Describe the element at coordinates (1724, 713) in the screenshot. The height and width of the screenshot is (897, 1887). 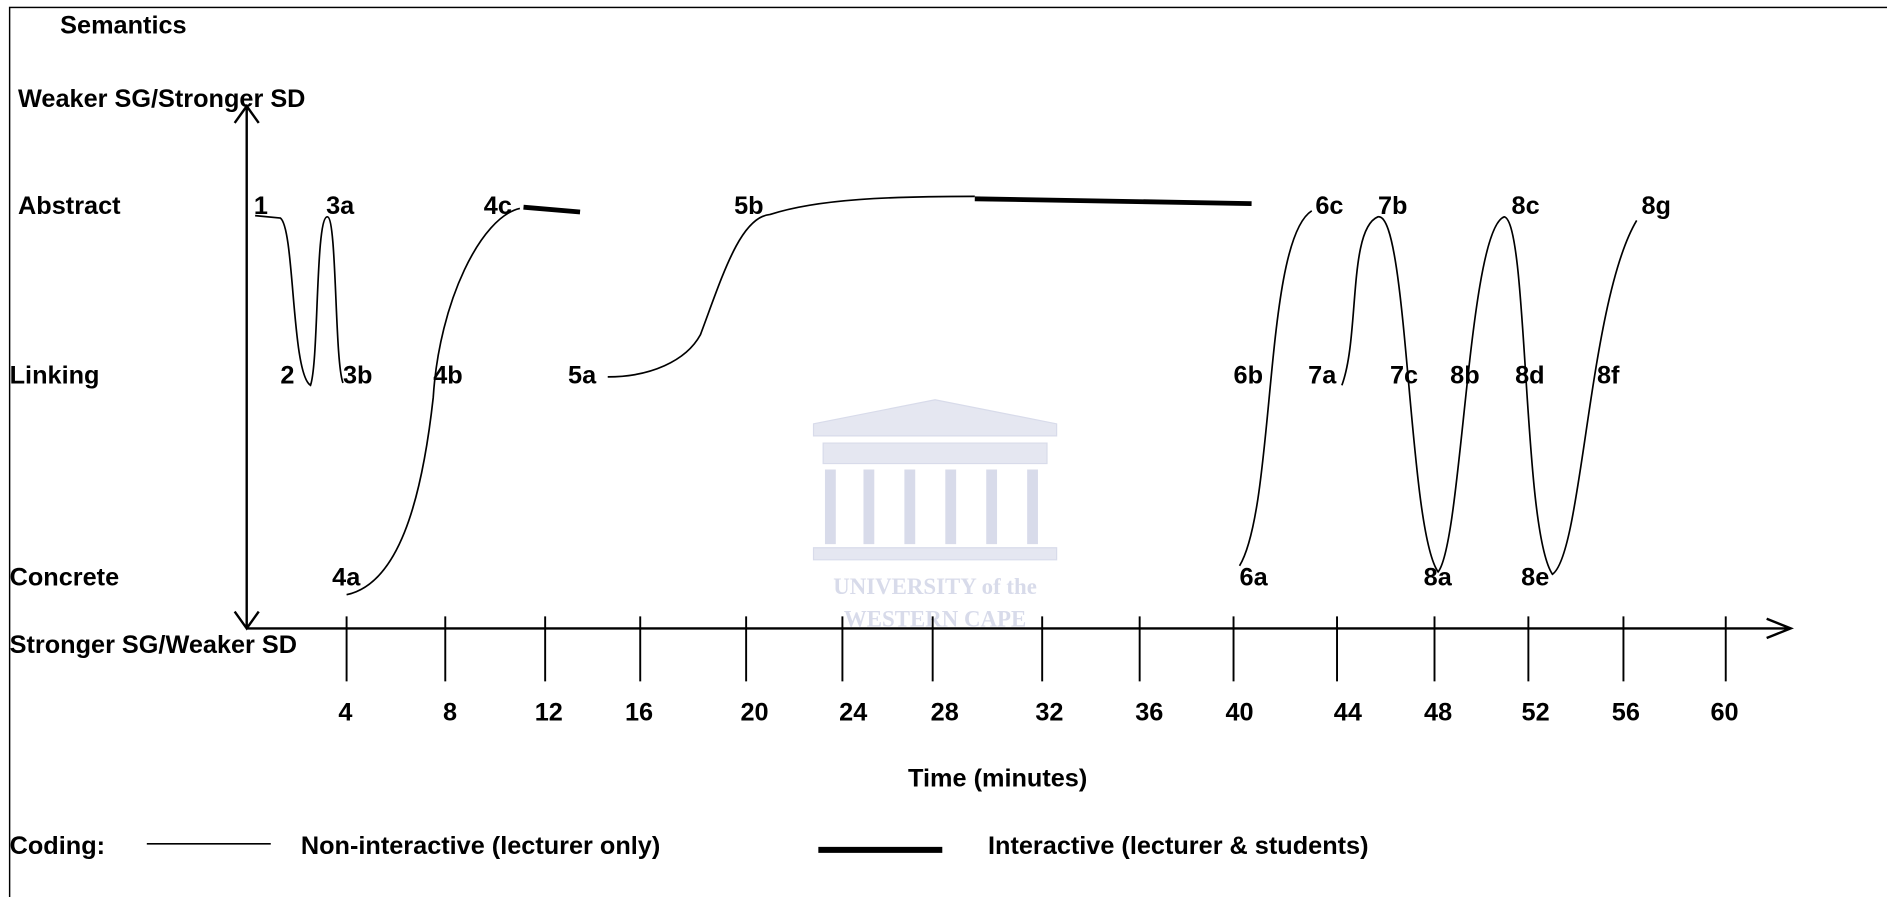
I see `tick-label: 60` at that location.